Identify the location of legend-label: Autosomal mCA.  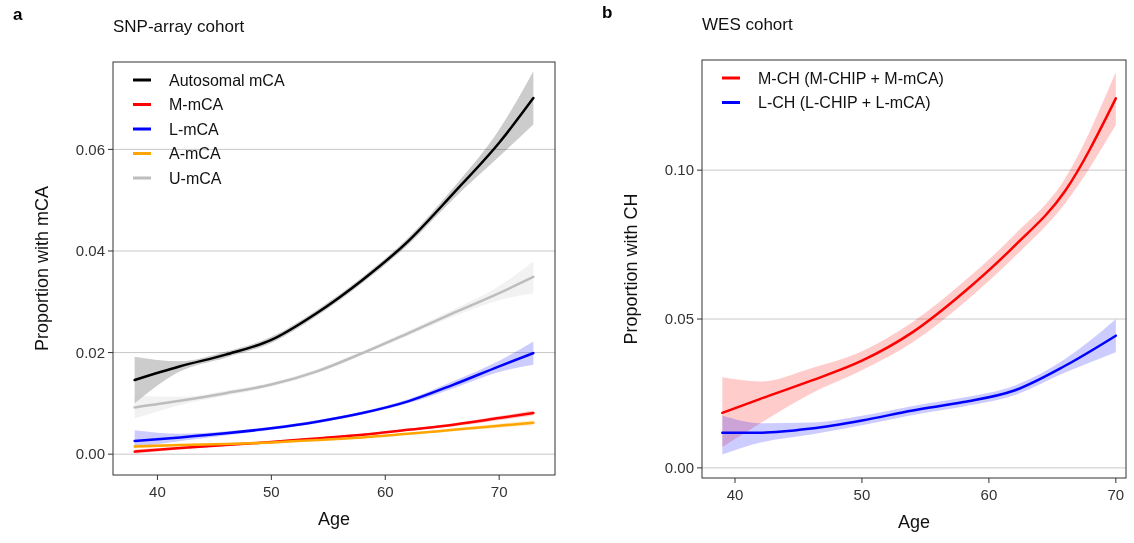
(227, 80).